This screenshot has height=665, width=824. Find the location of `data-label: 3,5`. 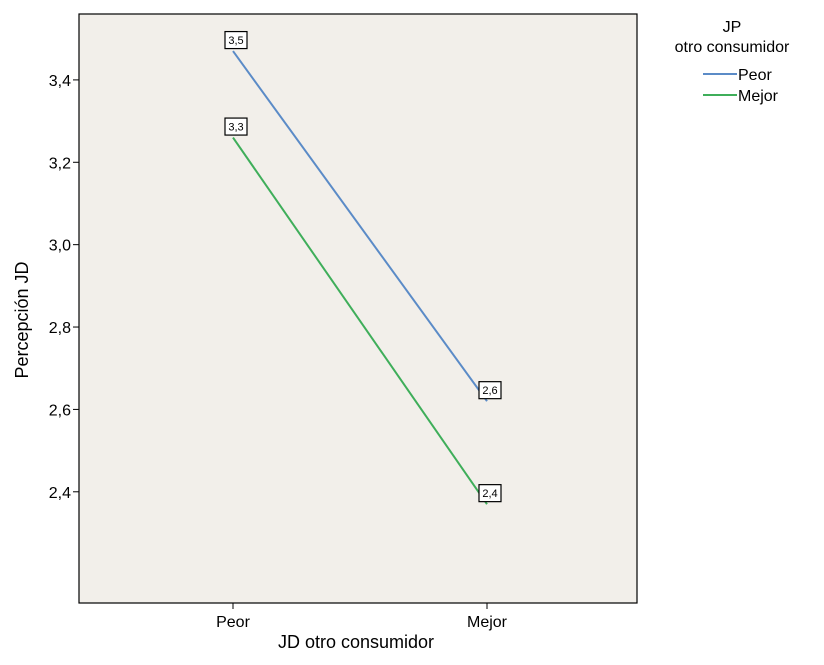

data-label: 3,5 is located at coordinates (235, 41).